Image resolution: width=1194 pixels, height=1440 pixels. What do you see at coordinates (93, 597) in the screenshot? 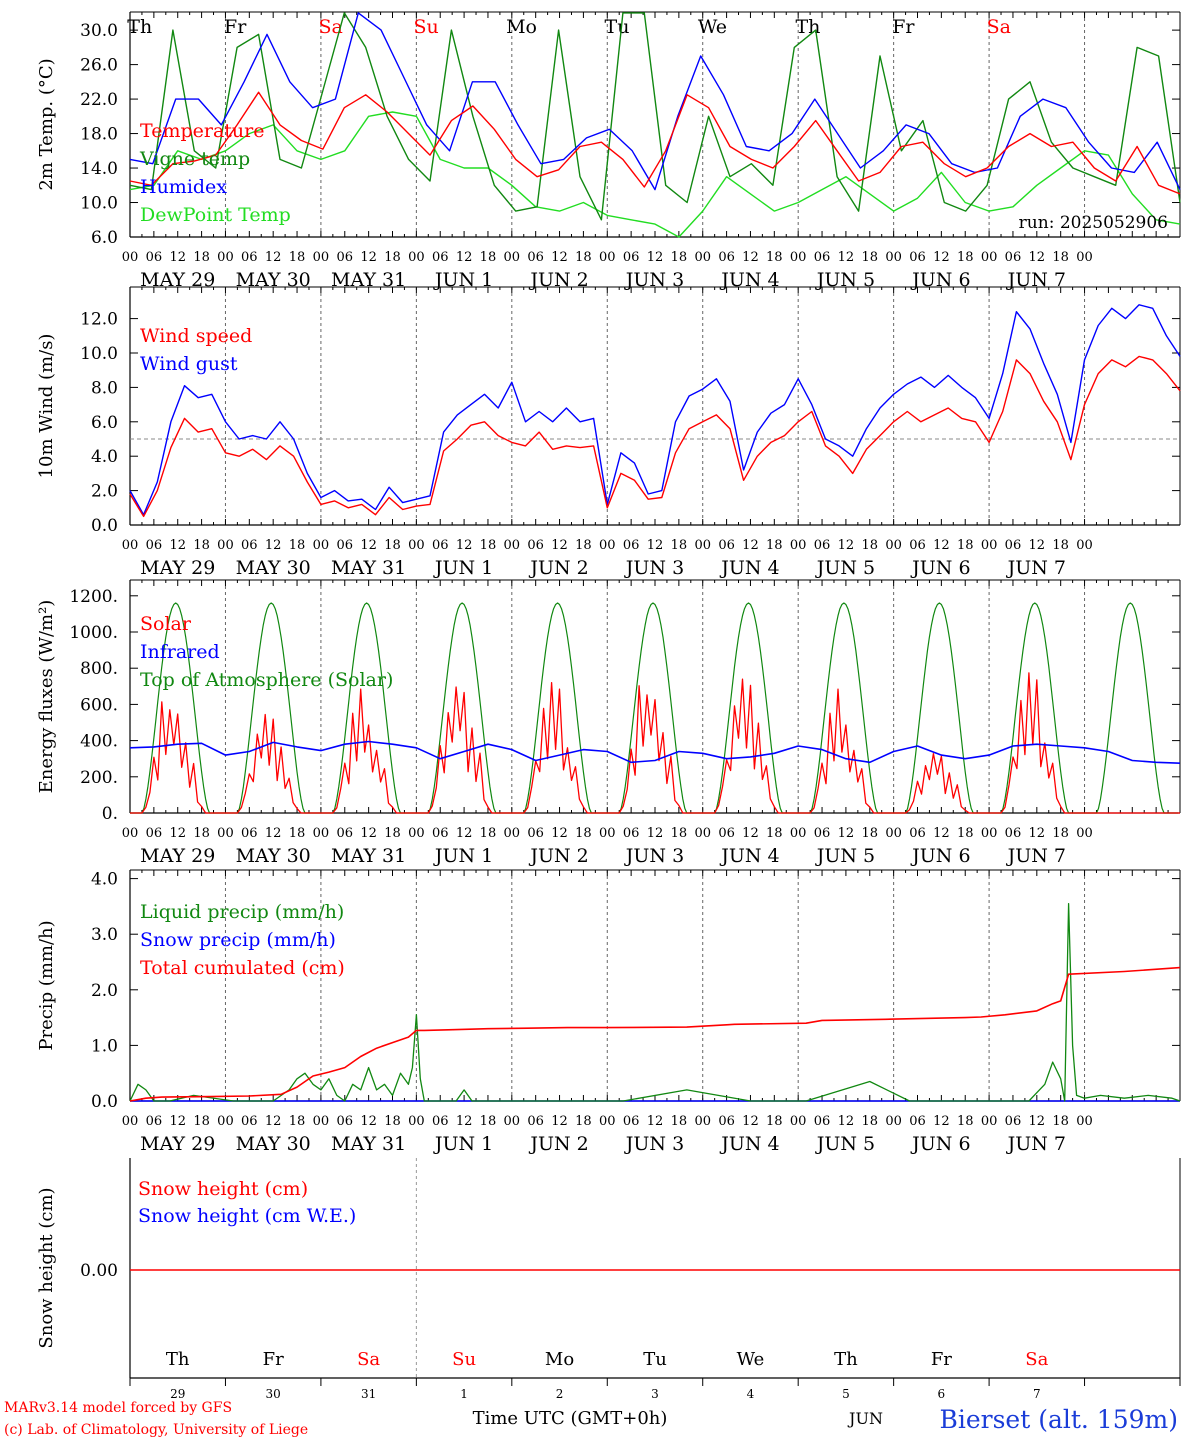
I see `y-tick-label: 1200.` at bounding box center [93, 597].